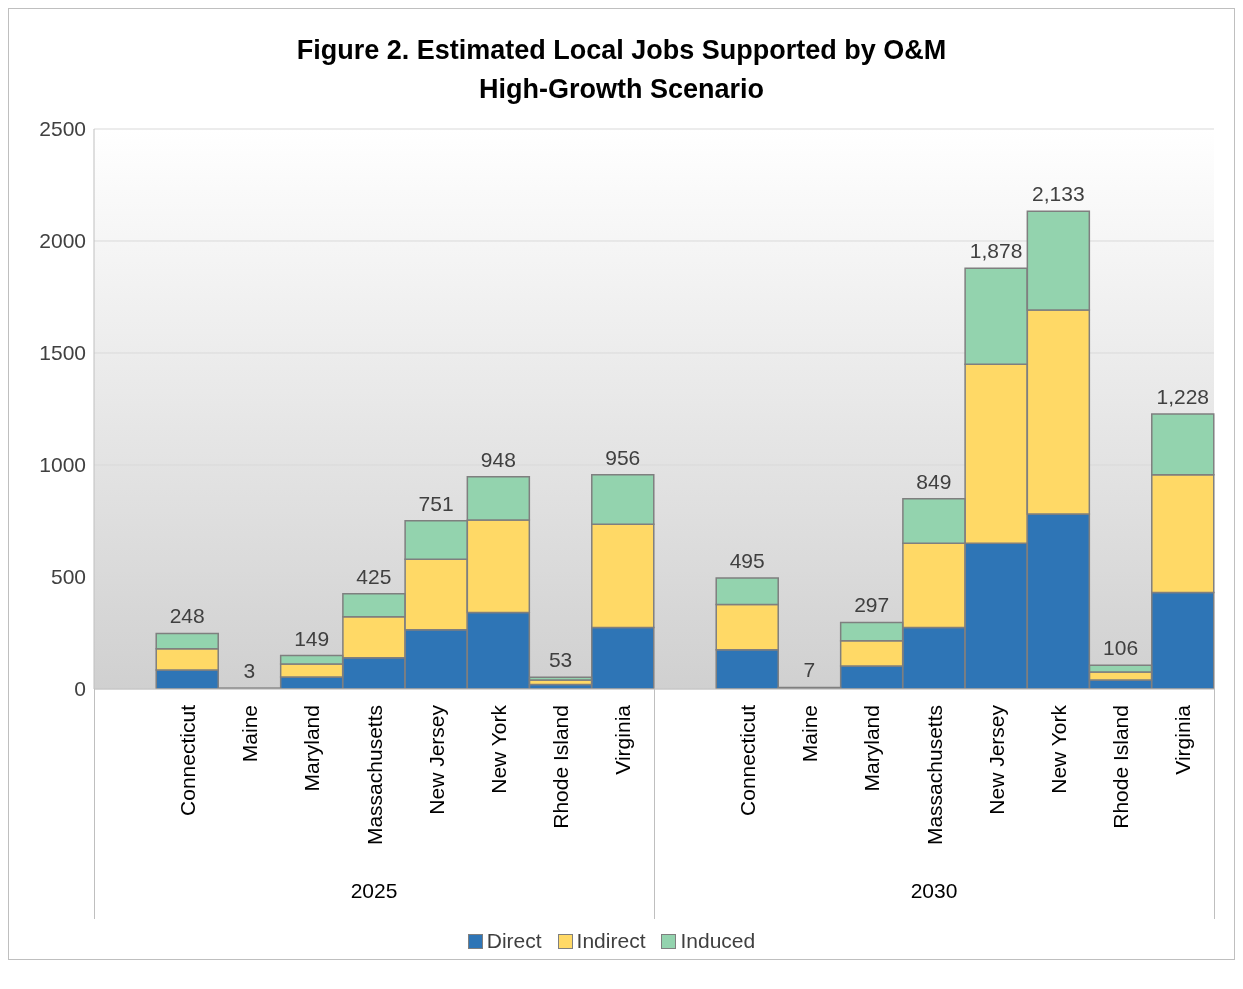 The width and height of the screenshot is (1243, 989). Describe the element at coordinates (68, 577) in the screenshot. I see `y-tick-label: 500` at that location.